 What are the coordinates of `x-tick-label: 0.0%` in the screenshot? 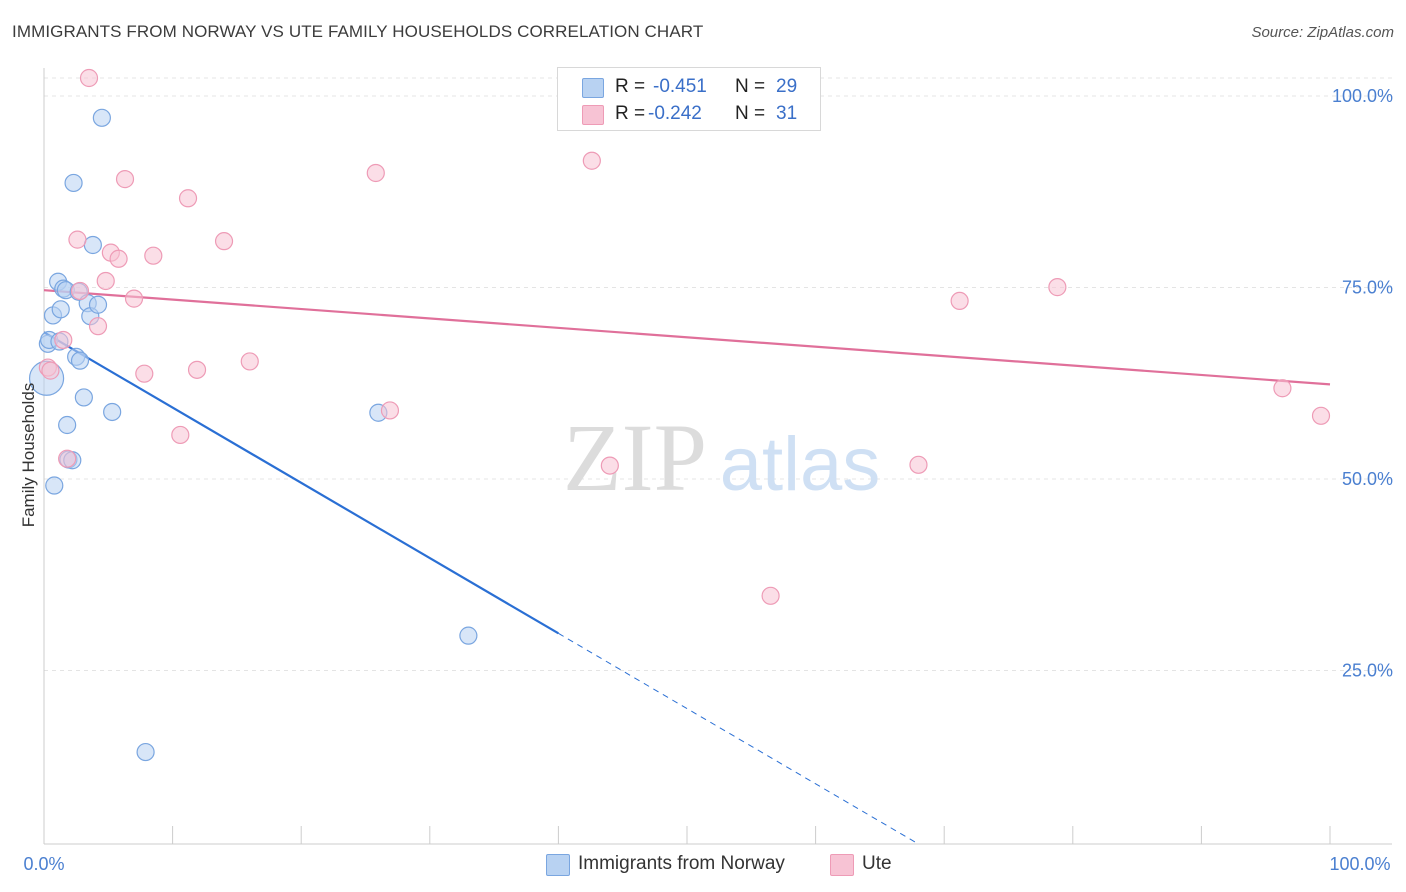 It's located at (43, 864).